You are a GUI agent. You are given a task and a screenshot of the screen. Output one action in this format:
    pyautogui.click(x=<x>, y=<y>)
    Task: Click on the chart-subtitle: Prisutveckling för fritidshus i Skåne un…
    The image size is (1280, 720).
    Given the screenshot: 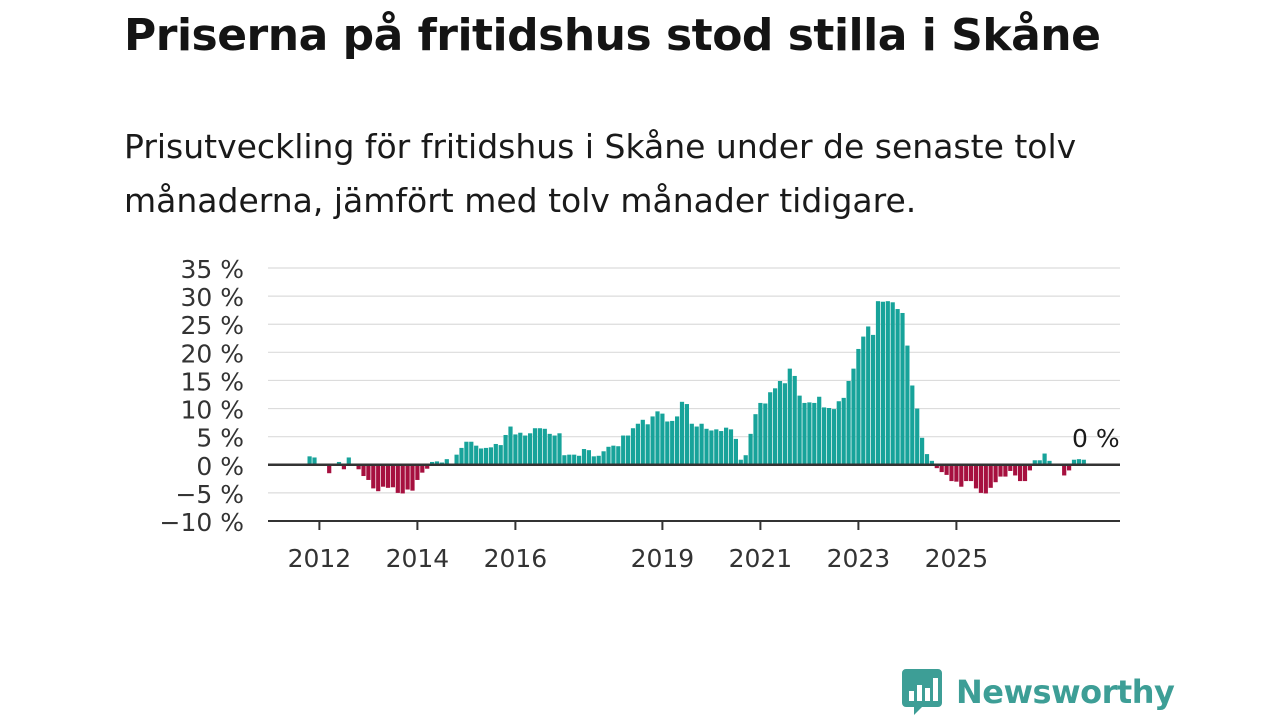 What is the action you would take?
    pyautogui.click(x=600, y=173)
    